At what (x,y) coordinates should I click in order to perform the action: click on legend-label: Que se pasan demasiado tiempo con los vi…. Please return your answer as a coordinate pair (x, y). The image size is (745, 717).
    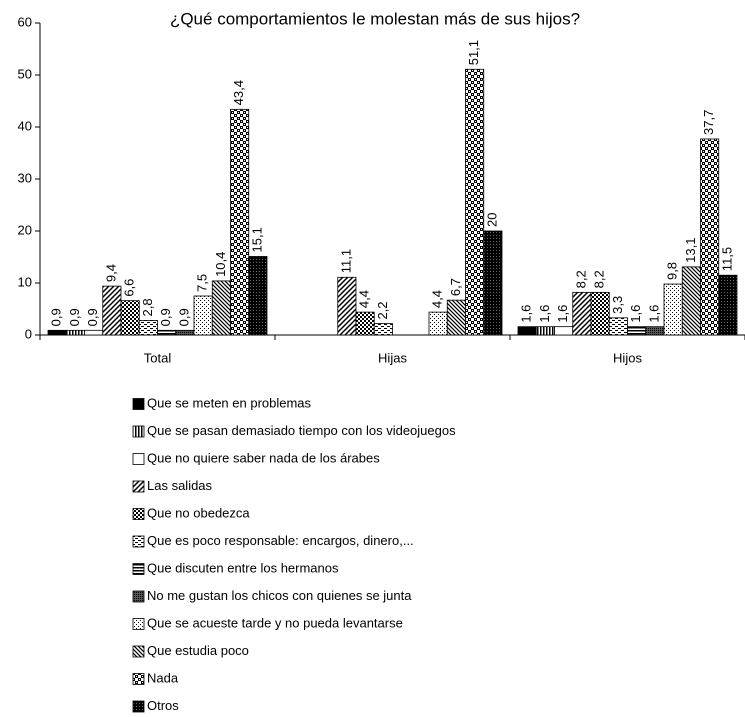
    Looking at the image, I should click on (301, 430).